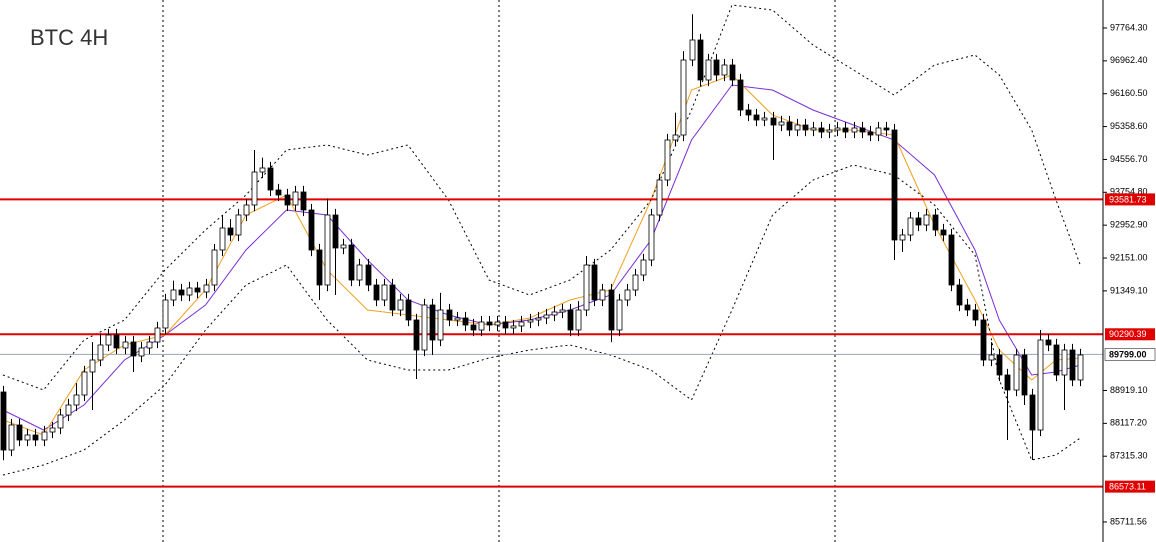 The width and height of the screenshot is (1156, 542). What do you see at coordinates (1128, 354) in the screenshot?
I see `level-label: 89799.00` at bounding box center [1128, 354].